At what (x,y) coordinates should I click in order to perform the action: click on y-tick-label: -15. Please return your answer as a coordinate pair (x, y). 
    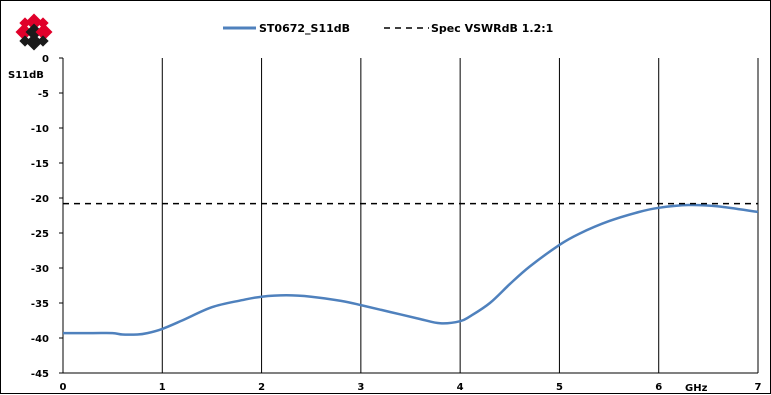
    Looking at the image, I should click on (40, 164).